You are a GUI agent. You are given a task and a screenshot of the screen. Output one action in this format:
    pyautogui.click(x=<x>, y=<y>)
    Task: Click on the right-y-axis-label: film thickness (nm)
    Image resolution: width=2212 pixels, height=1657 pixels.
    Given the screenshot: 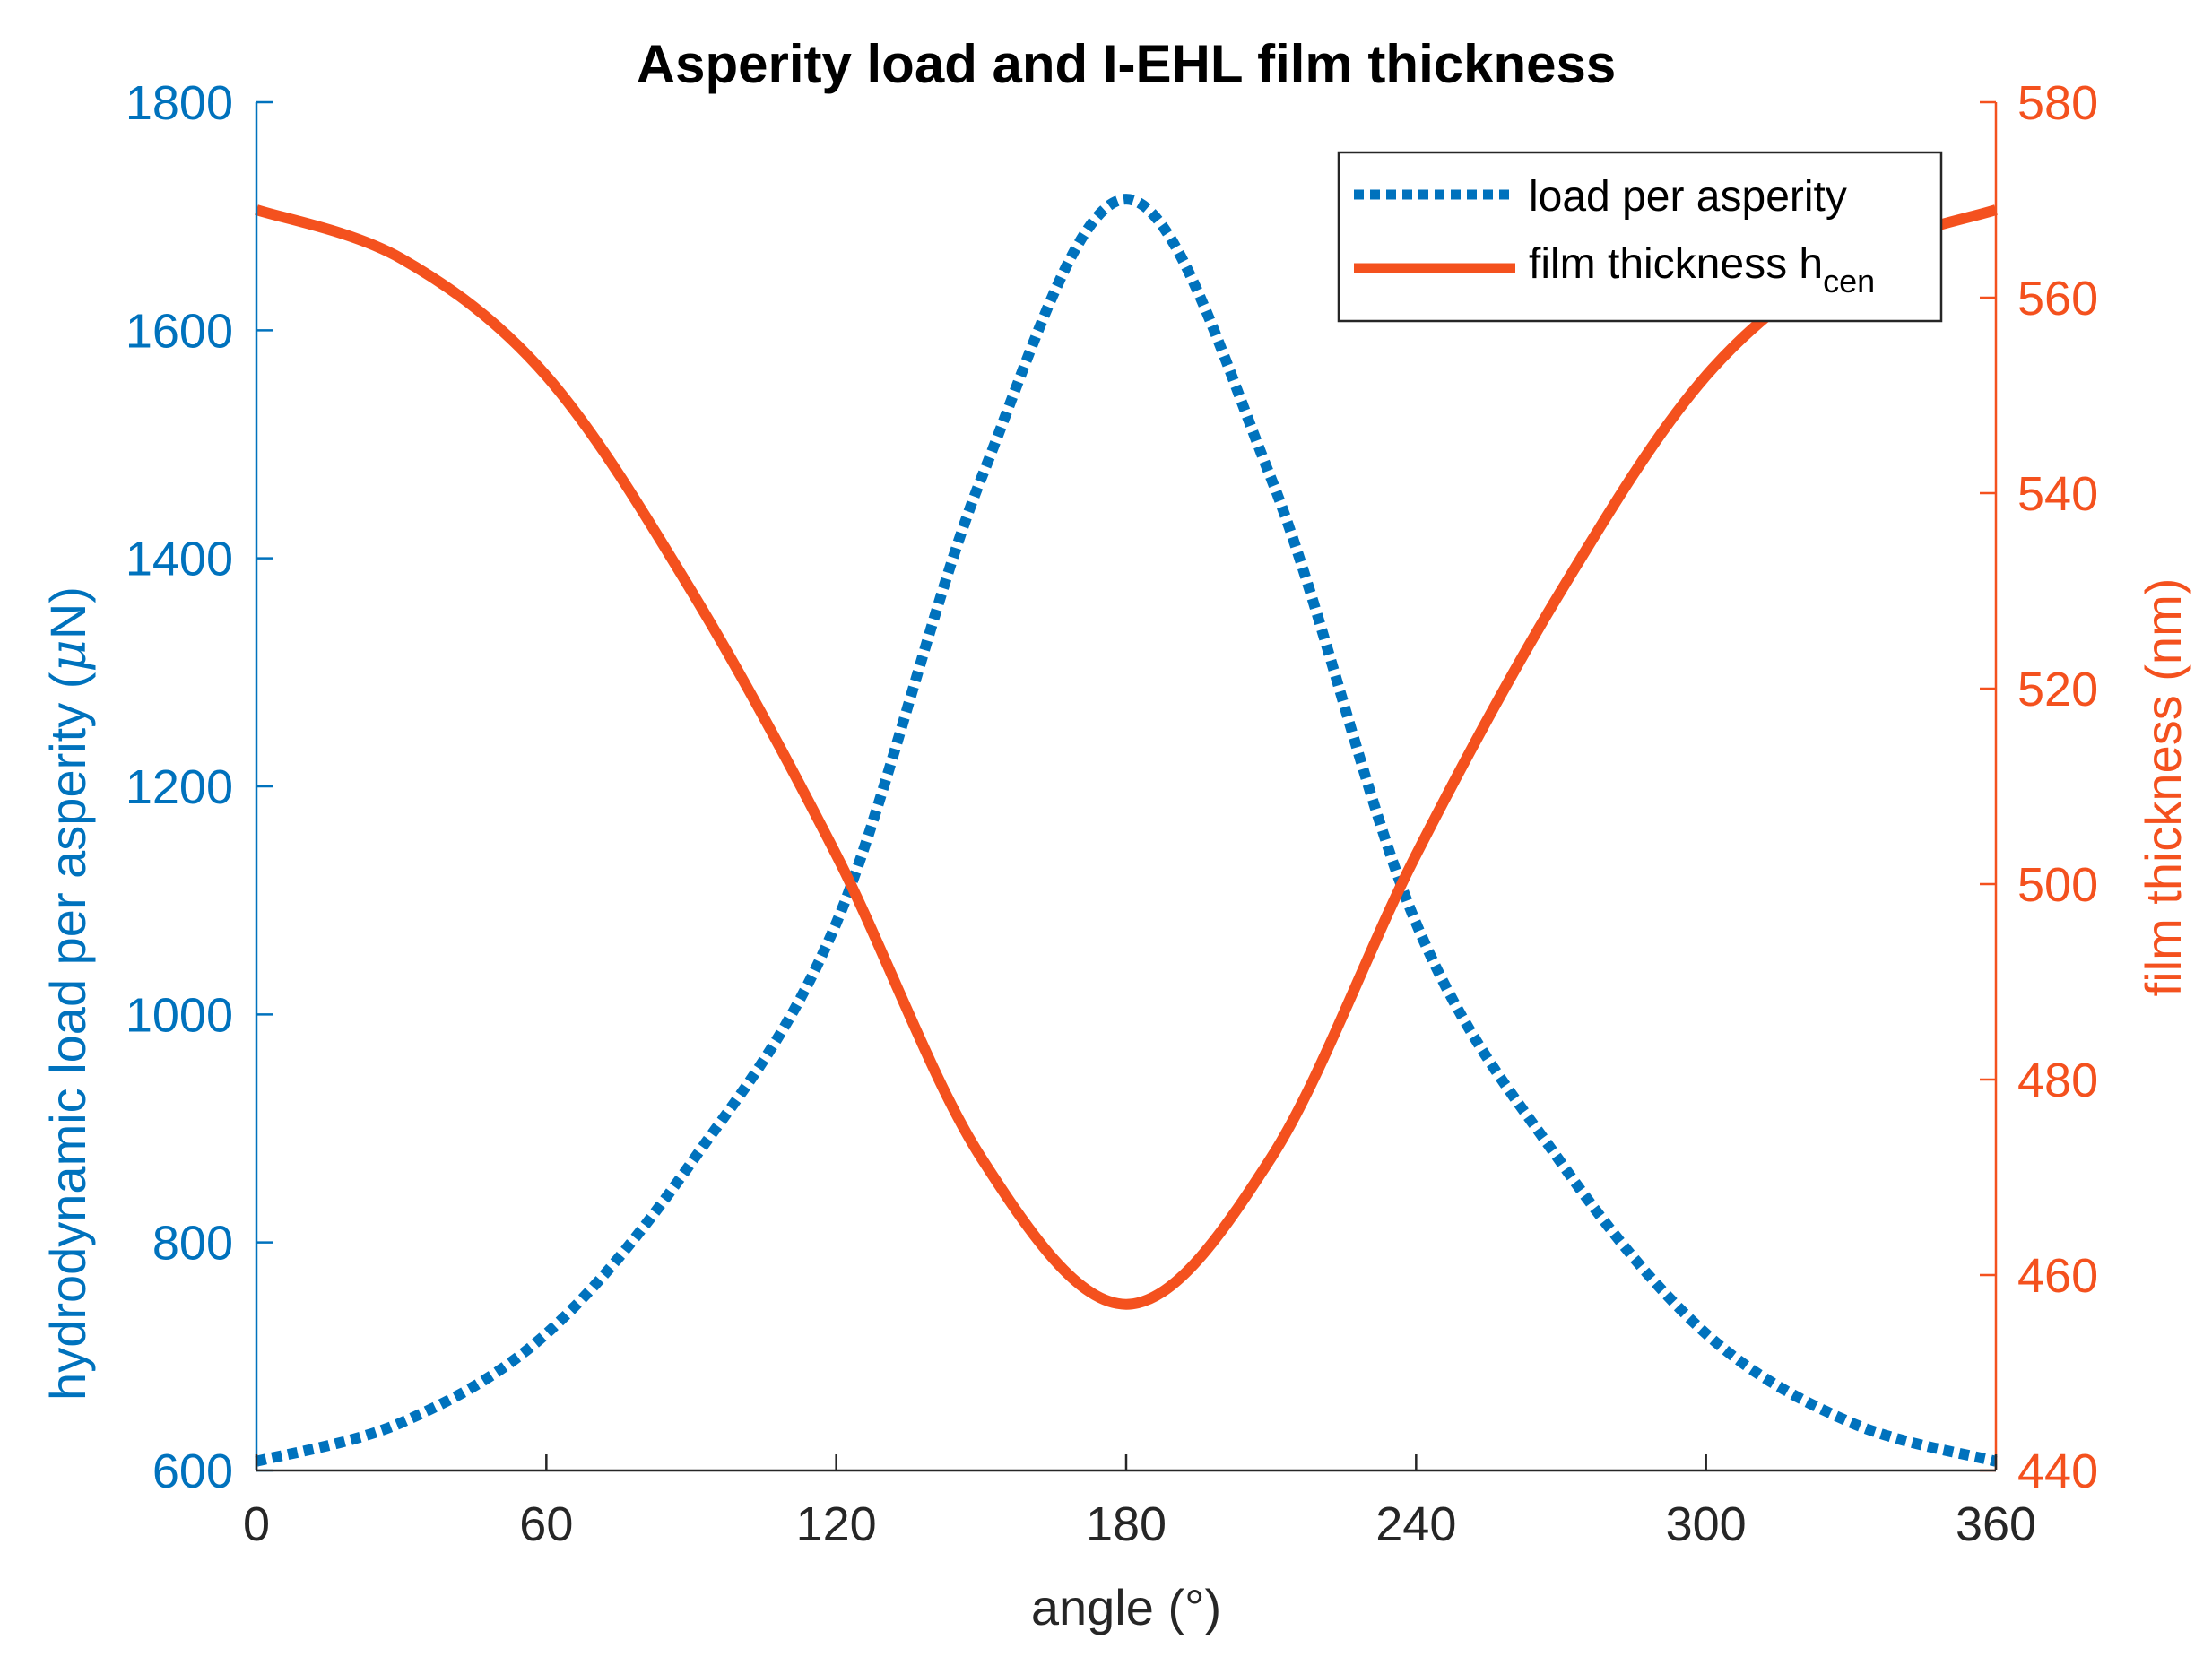 What is the action you would take?
    pyautogui.click(x=2163, y=788)
    